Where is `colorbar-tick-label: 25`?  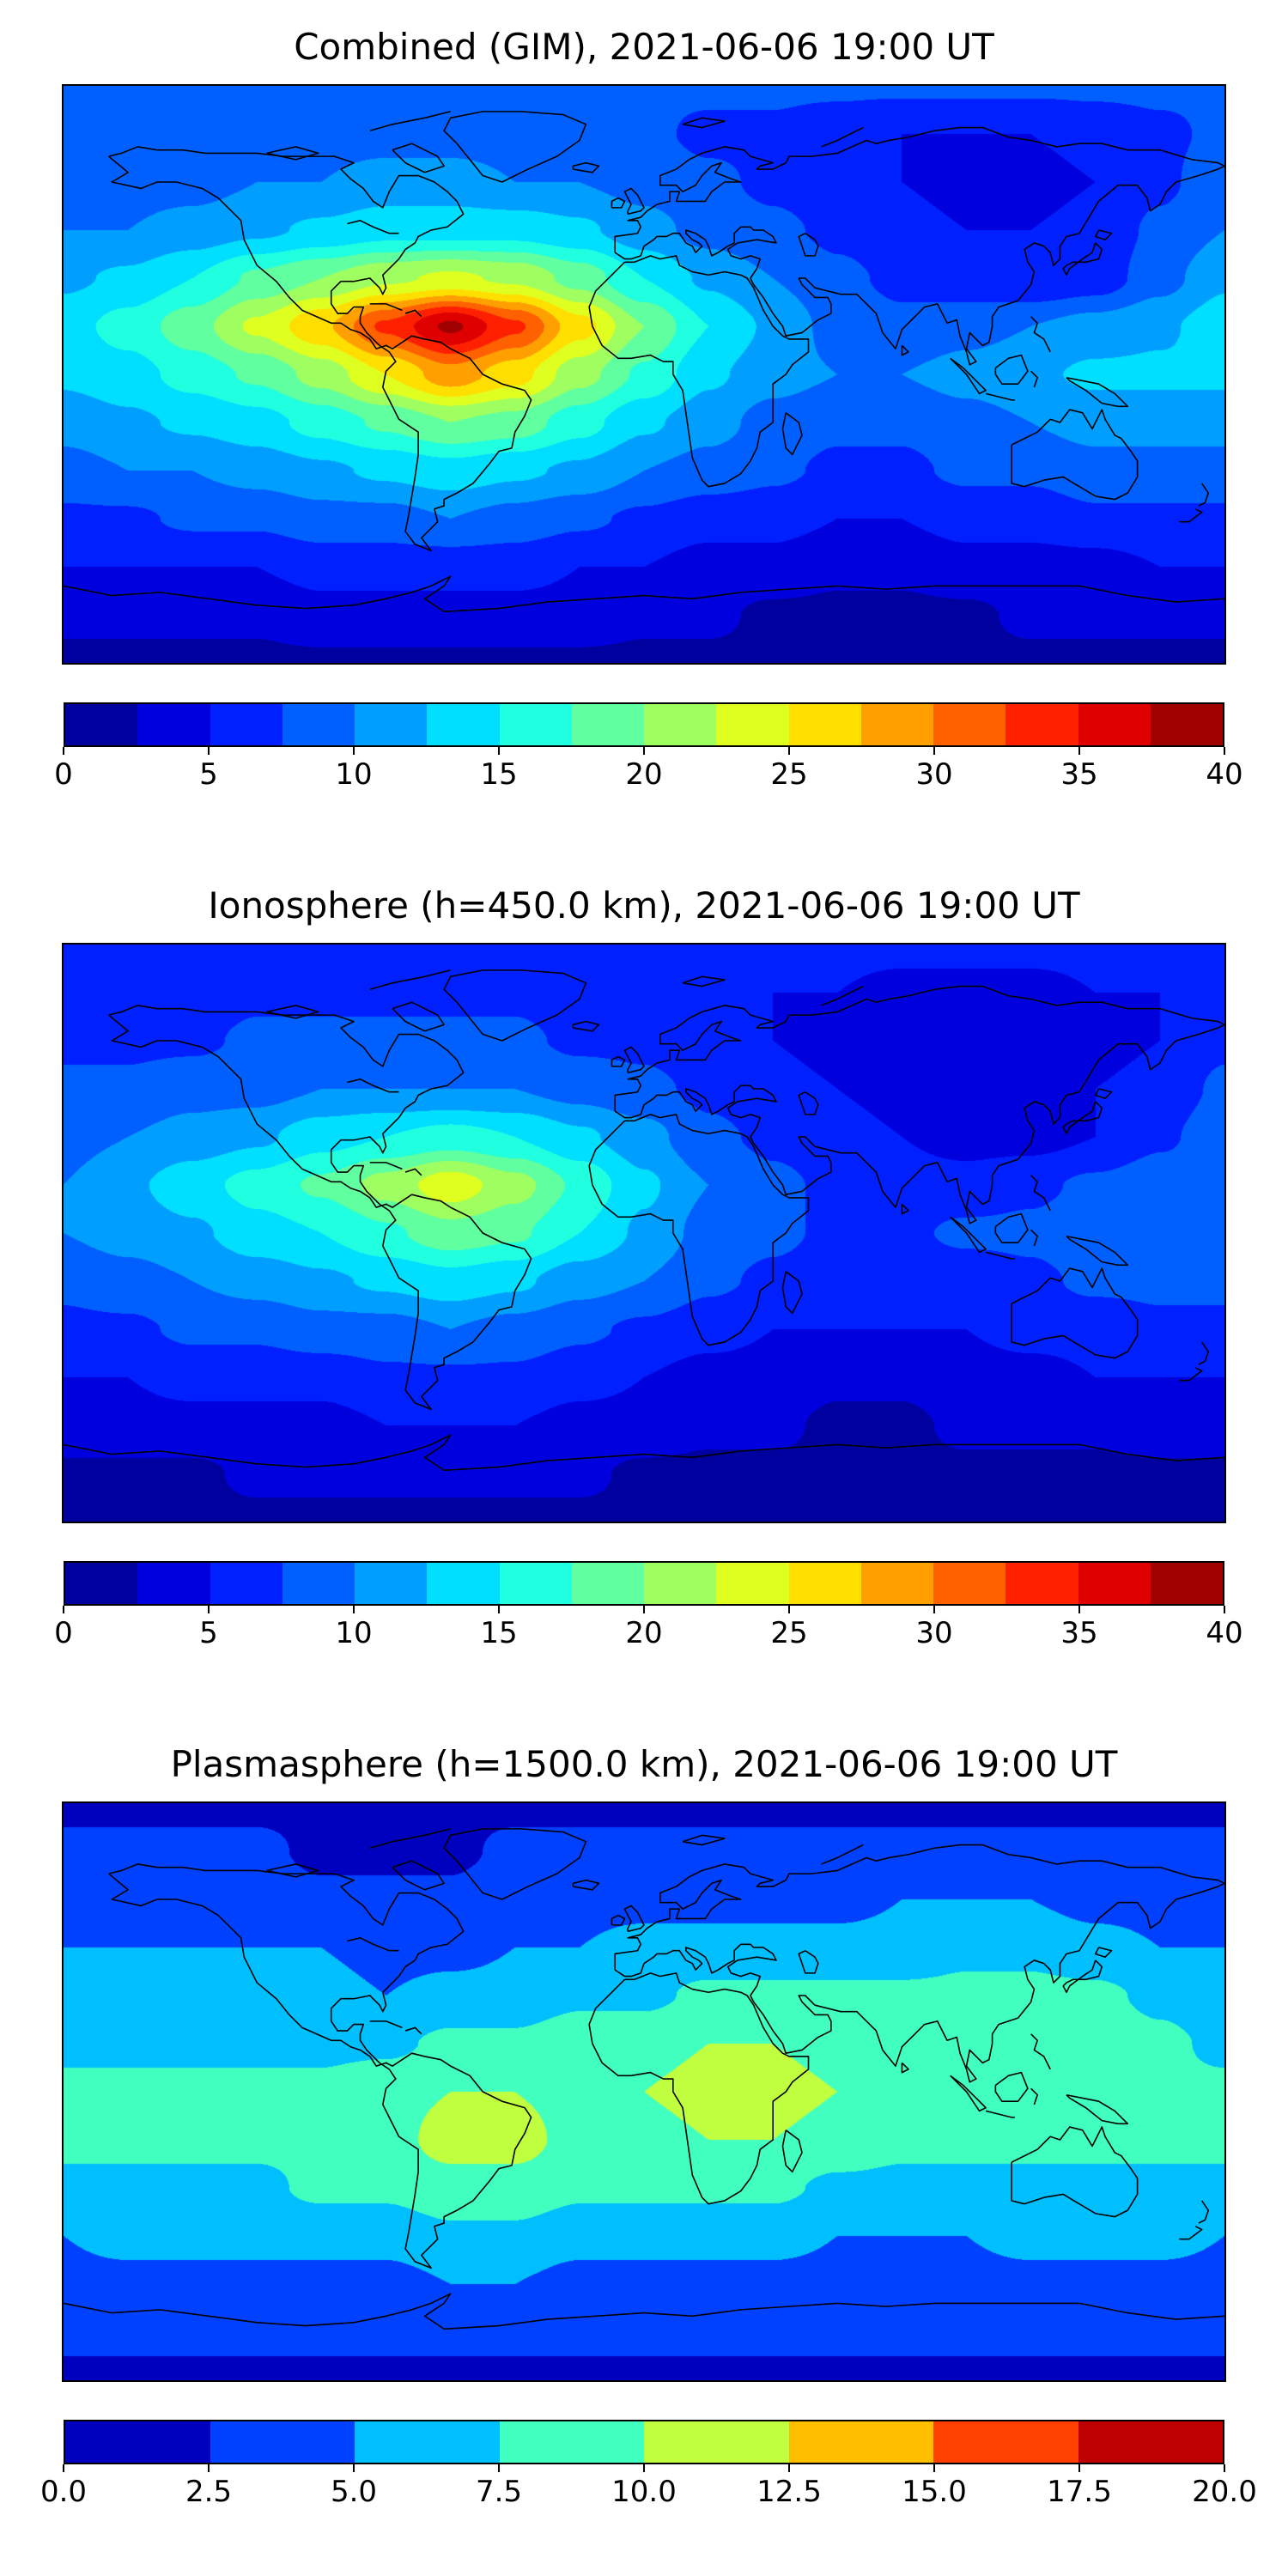
colorbar-tick-label: 25 is located at coordinates (789, 1634).